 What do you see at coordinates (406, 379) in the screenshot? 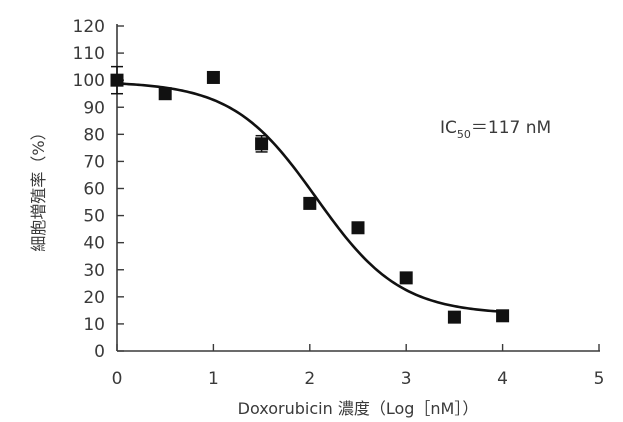
I see `x-tick-label: 3` at bounding box center [406, 379].